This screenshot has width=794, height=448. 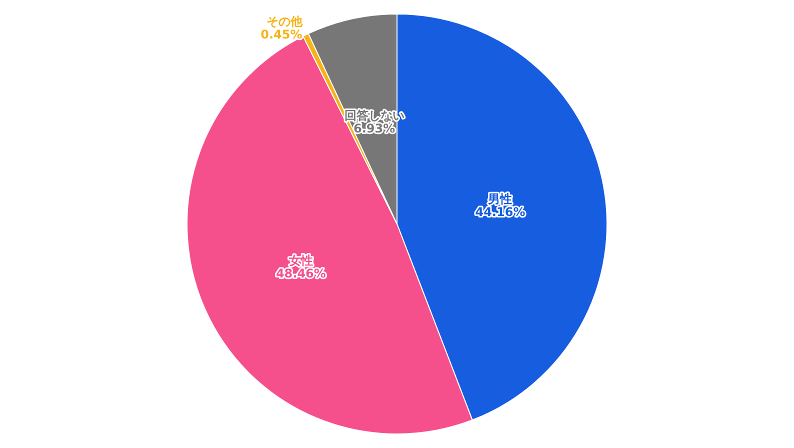 What do you see at coordinates (281, 35) in the screenshot?
I see `data-label: 0.45%` at bounding box center [281, 35].